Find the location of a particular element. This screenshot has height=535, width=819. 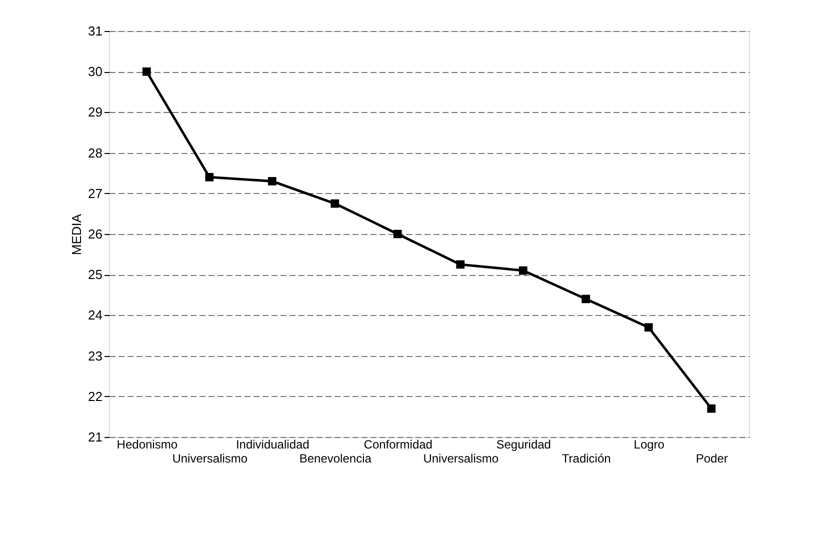

x-tick-label: Tradición is located at coordinates (586, 459).